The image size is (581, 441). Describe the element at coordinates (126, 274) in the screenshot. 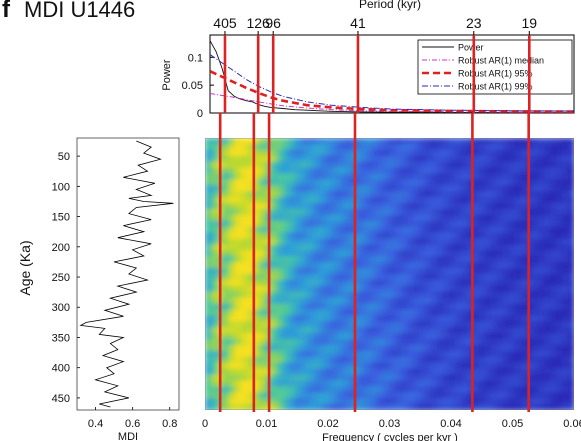

I see `mdi-line` at that location.